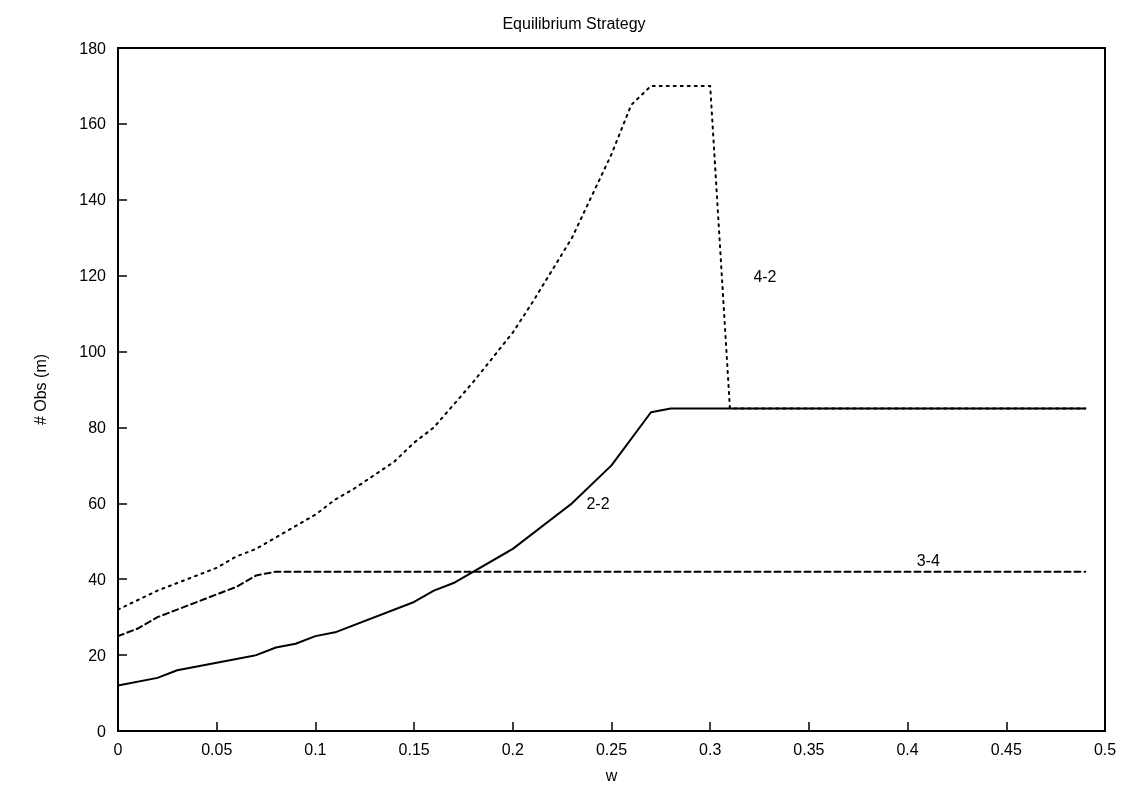  Describe the element at coordinates (907, 749) in the screenshot. I see `x-tick-label: 0.4` at that location.